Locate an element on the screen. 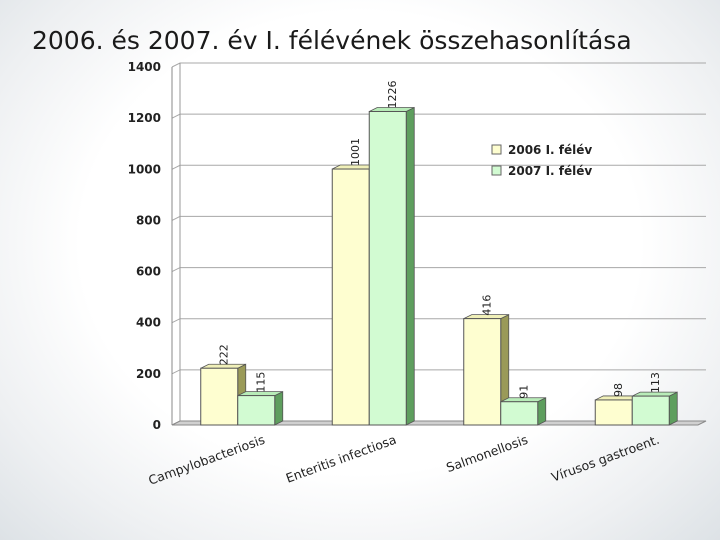 This screenshot has width=720, height=540. legend-label: 2007 I. félév is located at coordinates (550, 171).